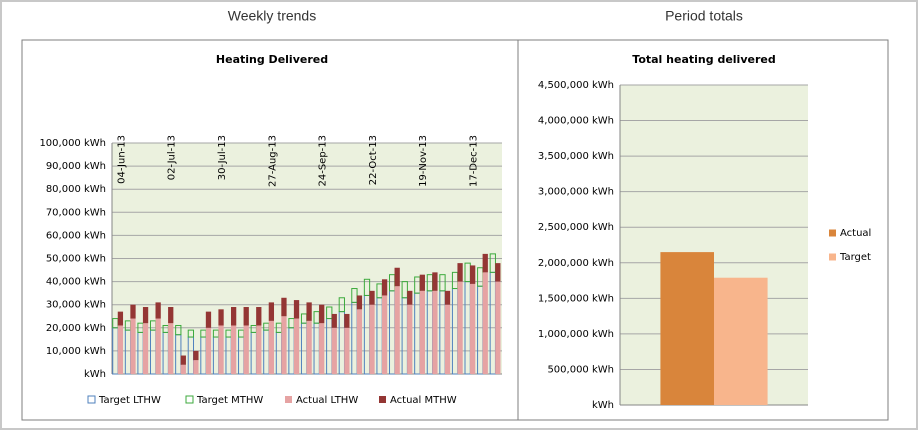  I want to click on x-tick-label: 04-Jun-13, so click(121, 159).